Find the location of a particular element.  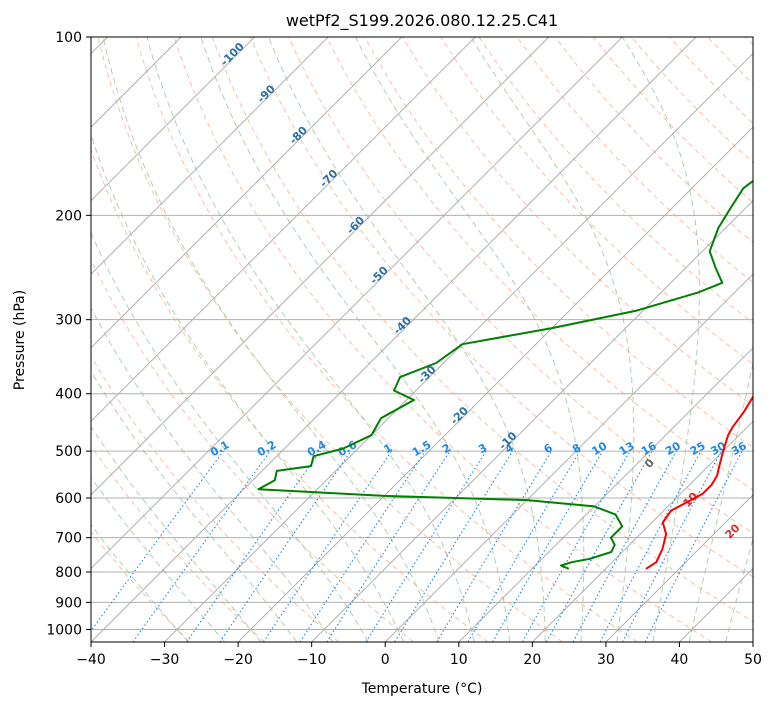

mixing-ratio-label: 2 is located at coordinates (446, 448).